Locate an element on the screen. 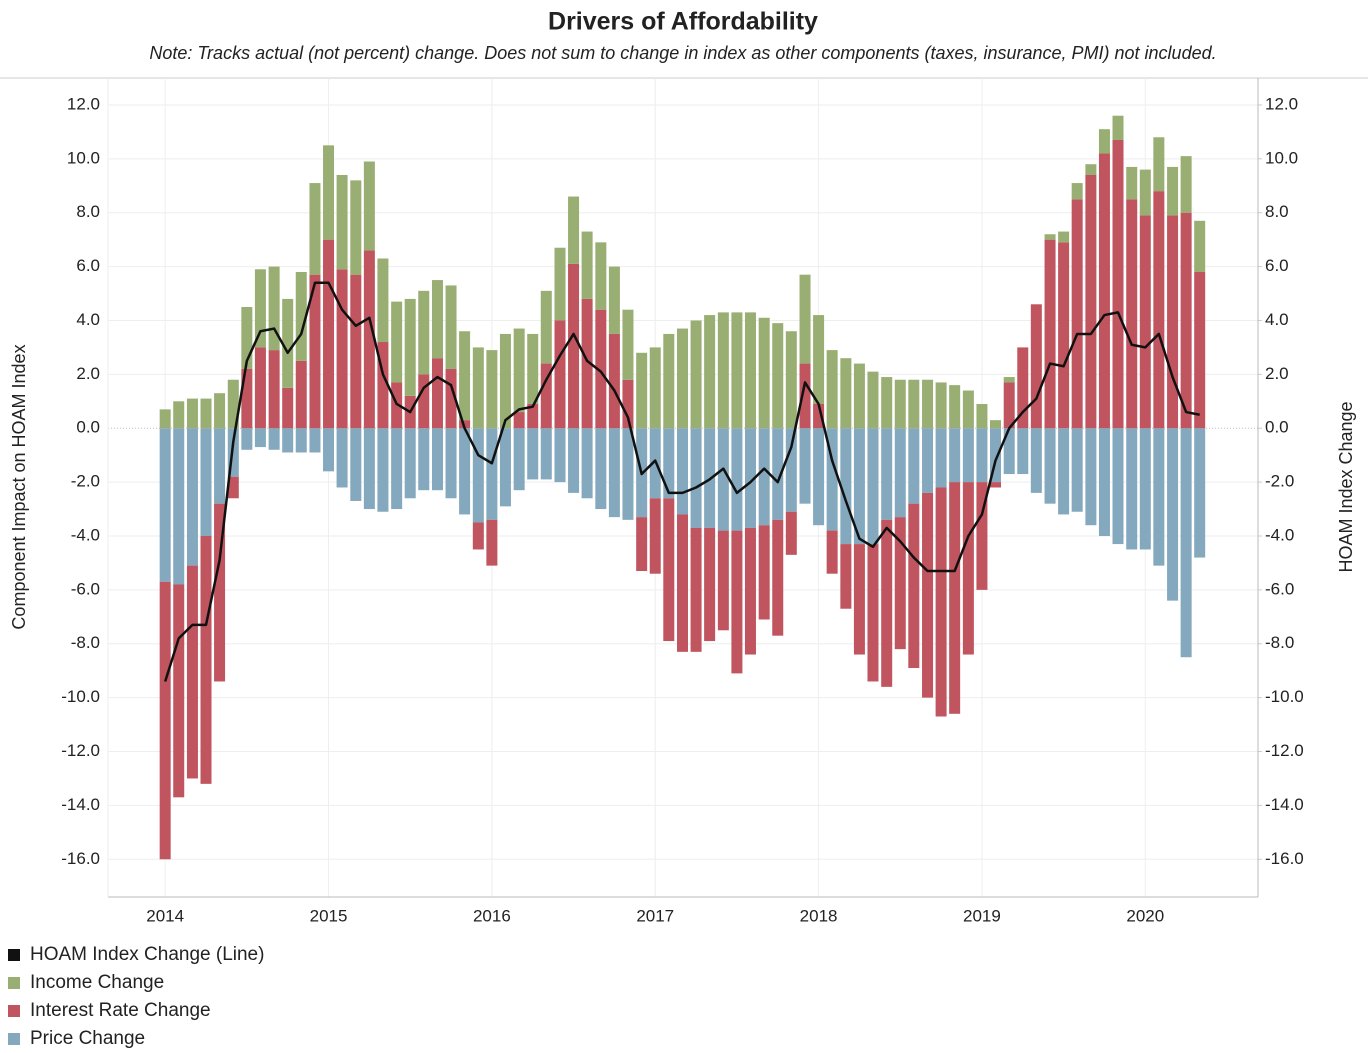 This screenshot has height=1053, width=1368. y2-tick-label: -10.0 is located at coordinates (1284, 696).